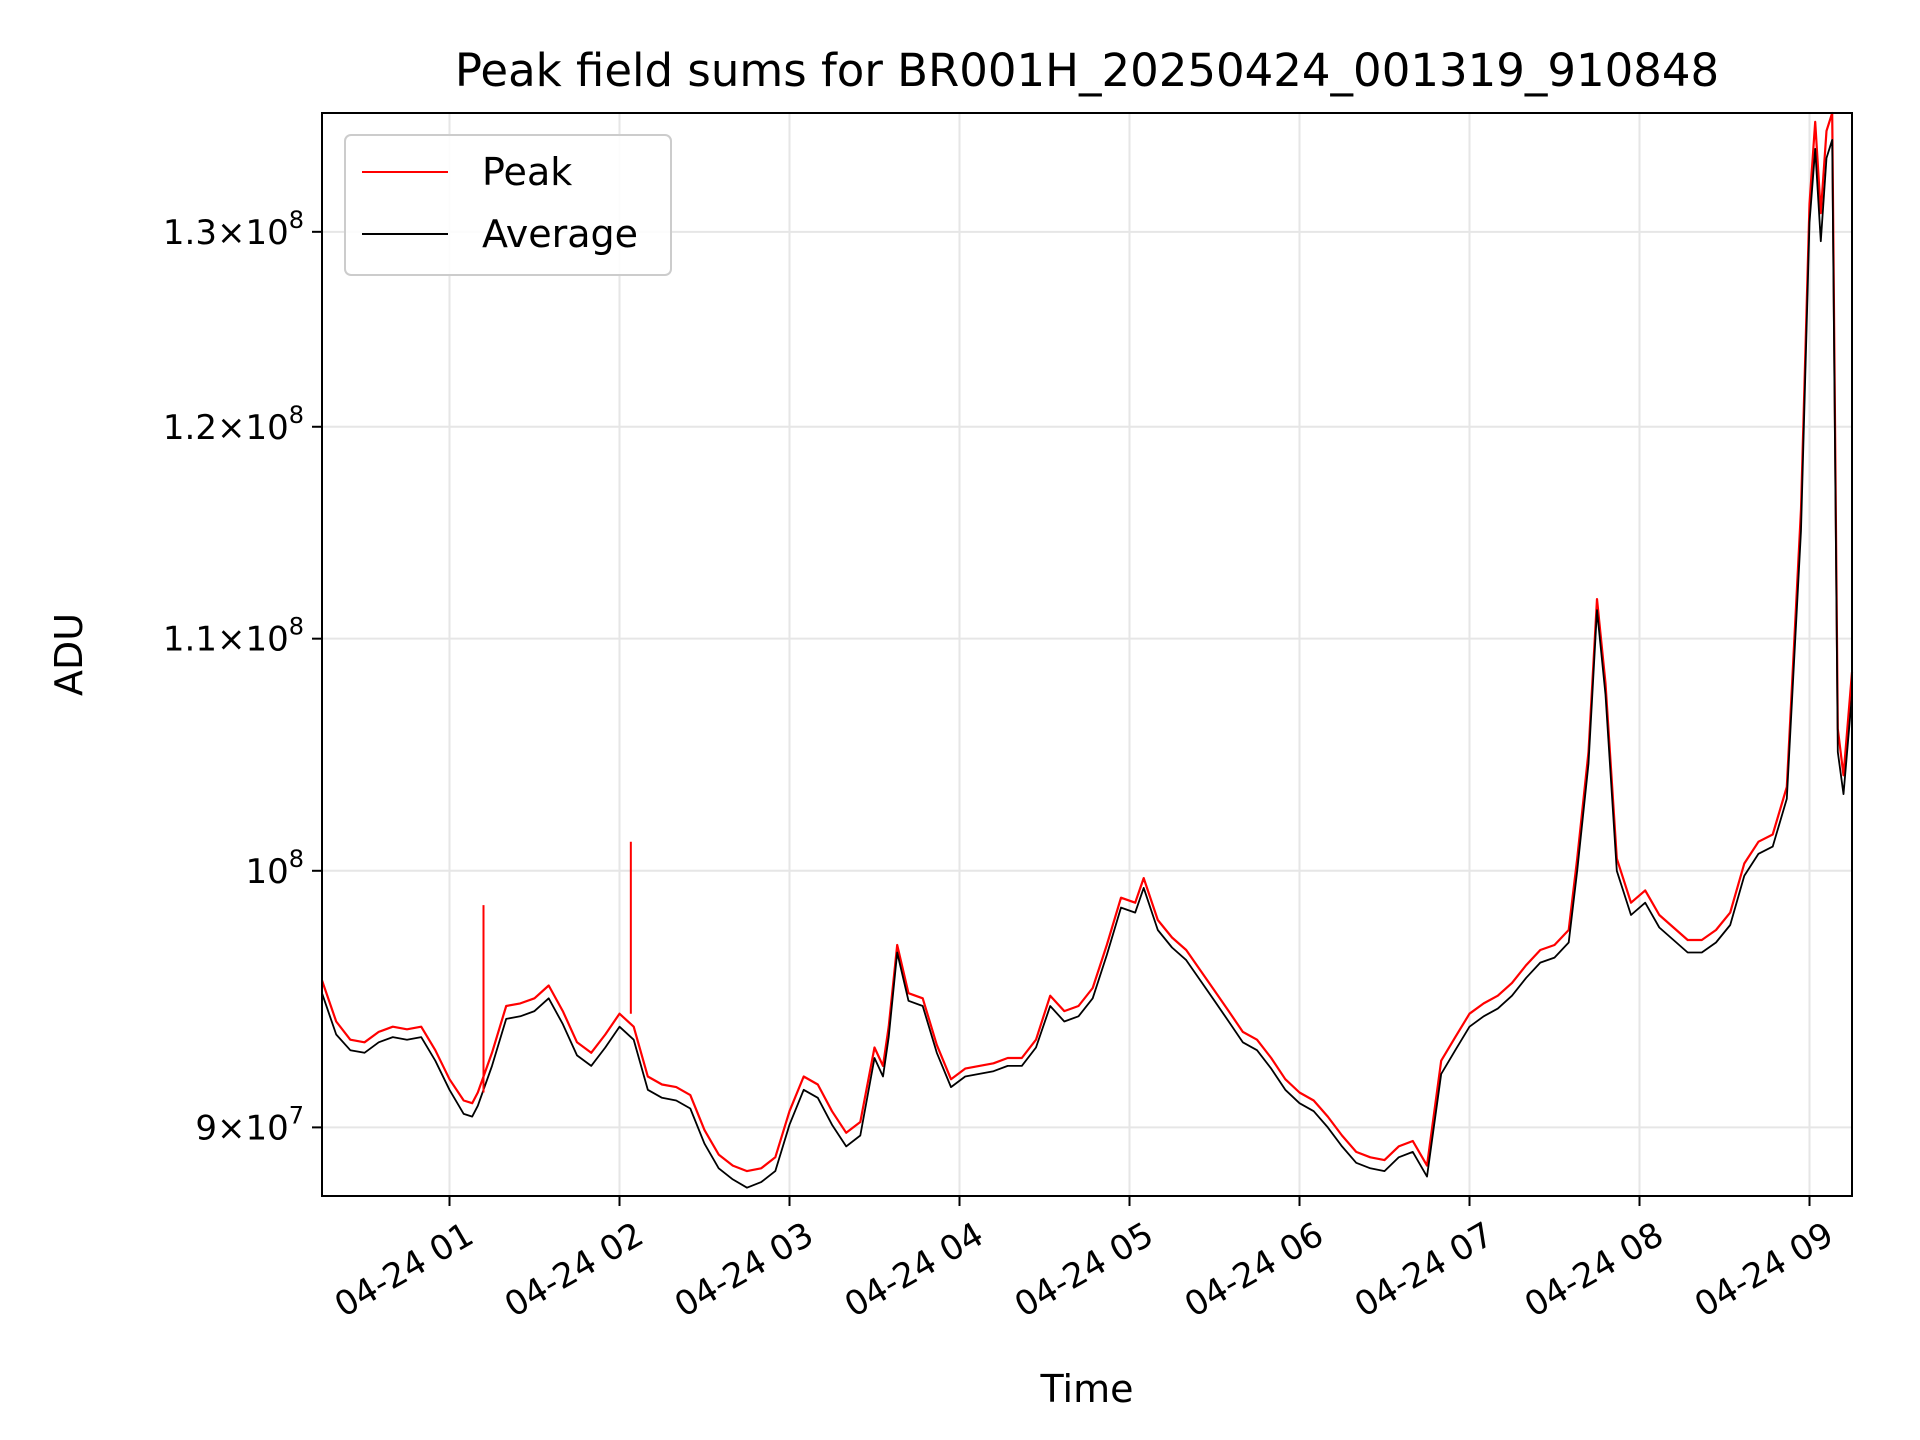  I want to click on y-tick-label: 9×10⁷, so click(249, 1124).